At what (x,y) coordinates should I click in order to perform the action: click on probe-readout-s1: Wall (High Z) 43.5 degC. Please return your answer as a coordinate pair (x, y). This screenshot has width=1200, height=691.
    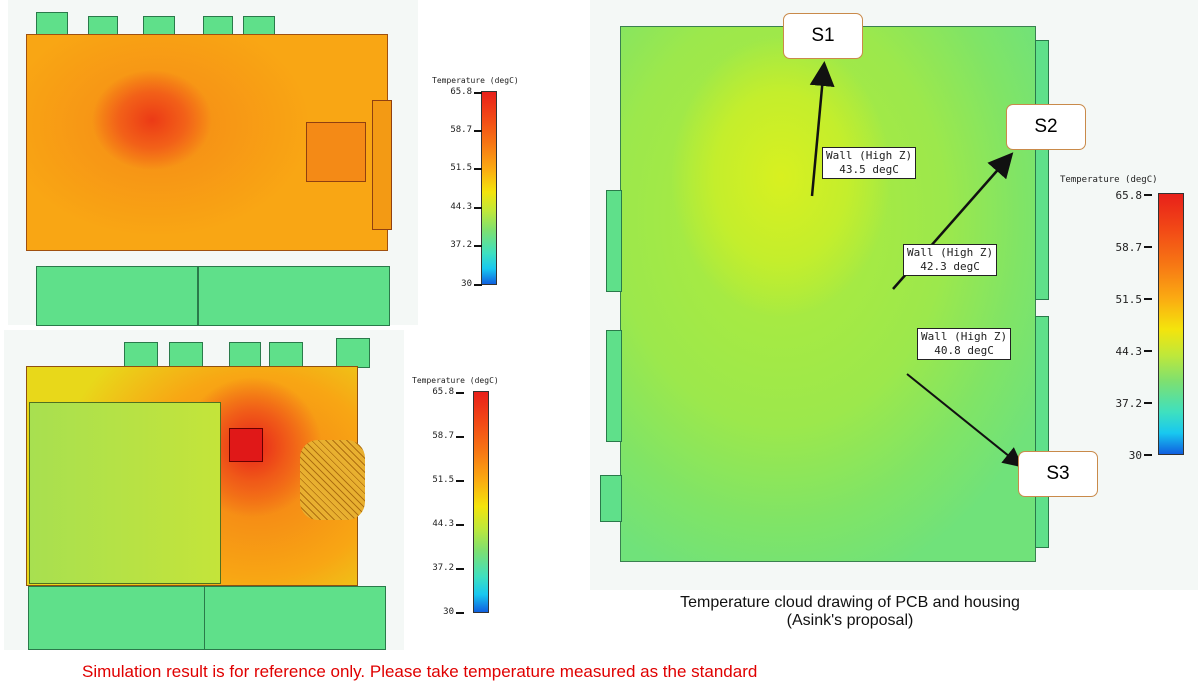
    Looking at the image, I should click on (869, 163).